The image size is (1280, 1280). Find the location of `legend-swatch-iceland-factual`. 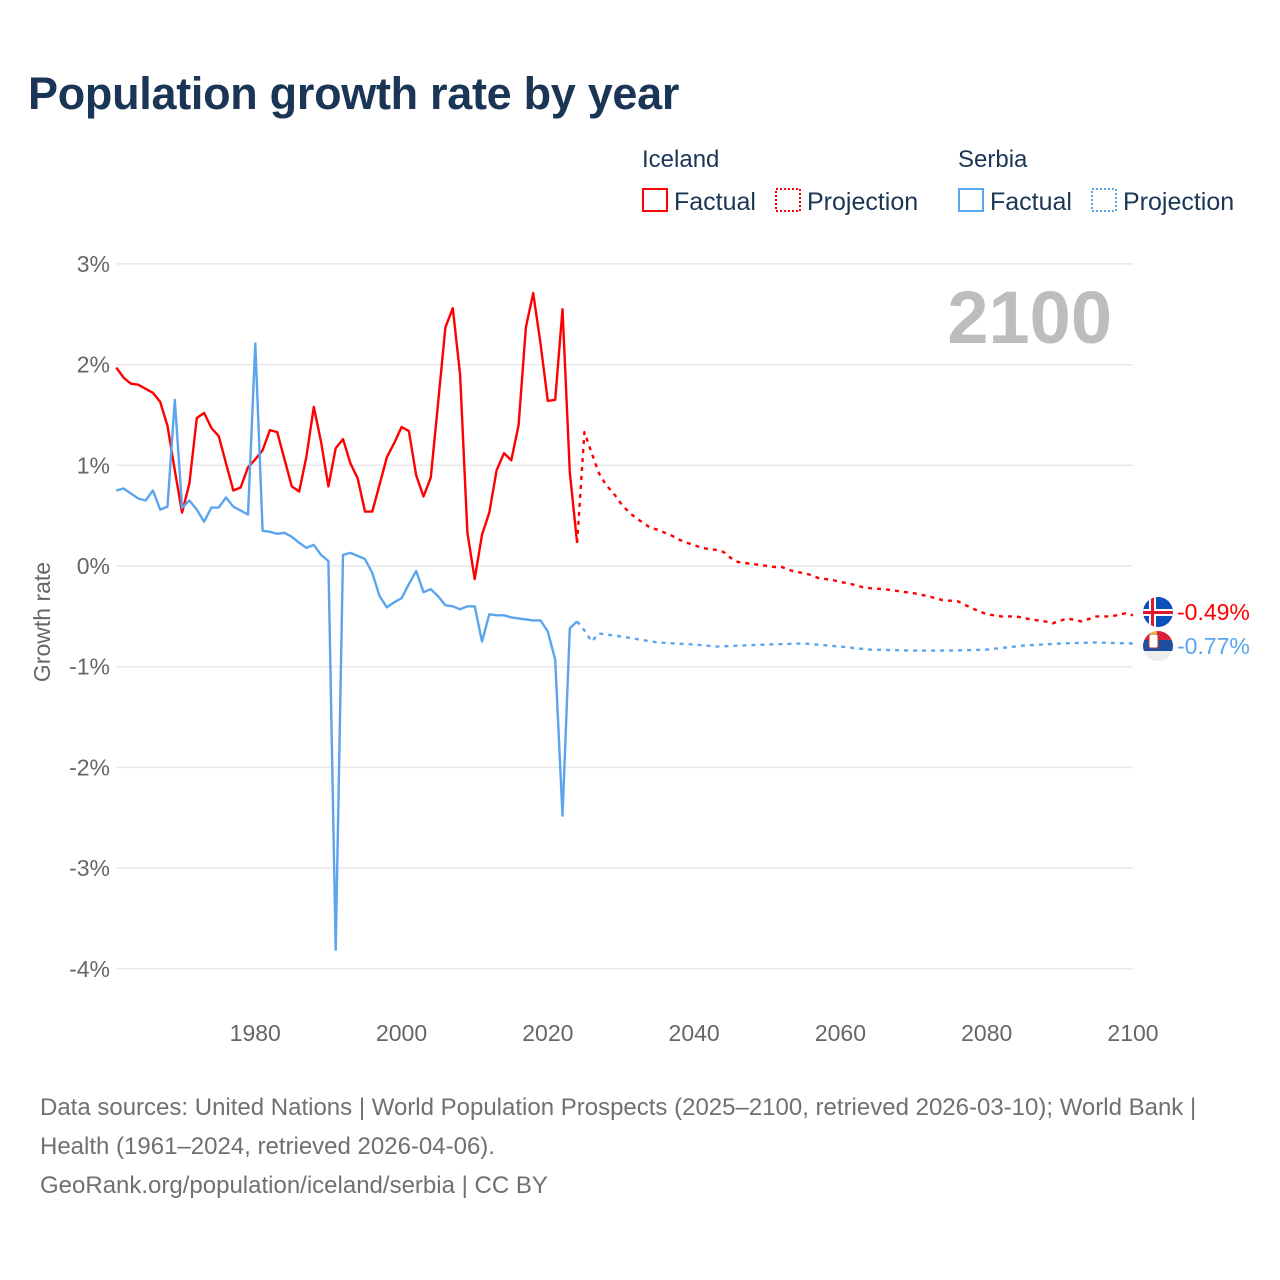

legend-swatch-iceland-factual is located at coordinates (655, 200).